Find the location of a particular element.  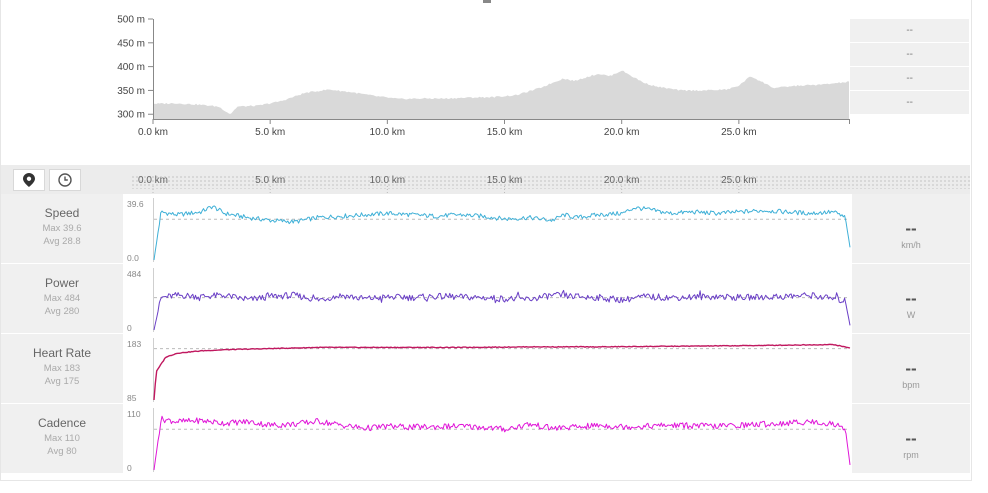

stream-y-tick-label: 39.6 is located at coordinates (135, 204).